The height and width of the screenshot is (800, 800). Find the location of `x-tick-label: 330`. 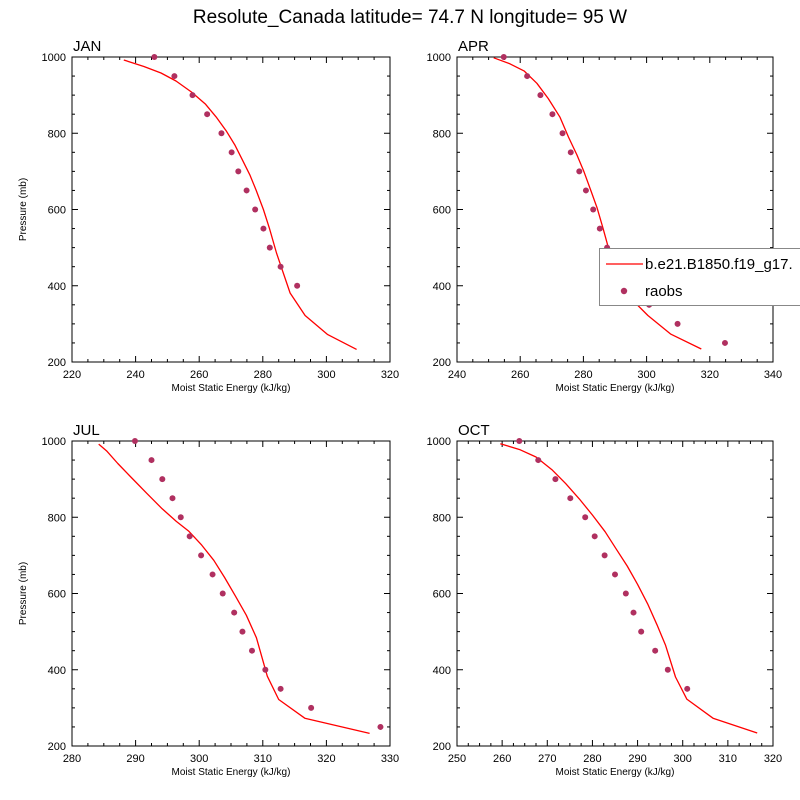

x-tick-label: 330 is located at coordinates (390, 759).